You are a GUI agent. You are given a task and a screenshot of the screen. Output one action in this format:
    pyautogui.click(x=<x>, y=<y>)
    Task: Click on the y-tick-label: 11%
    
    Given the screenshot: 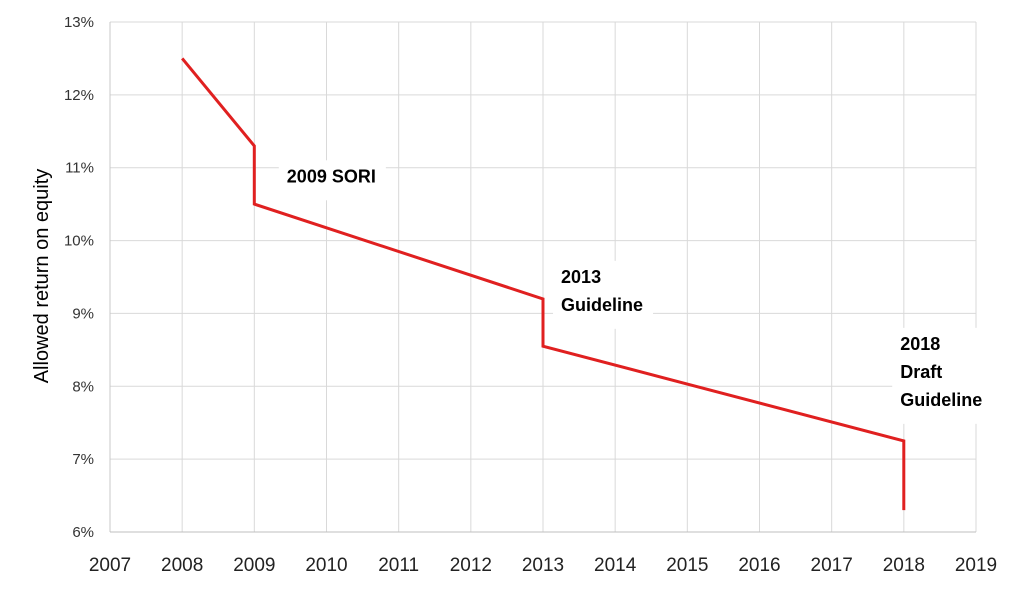 What is the action you would take?
    pyautogui.click(x=79, y=168)
    